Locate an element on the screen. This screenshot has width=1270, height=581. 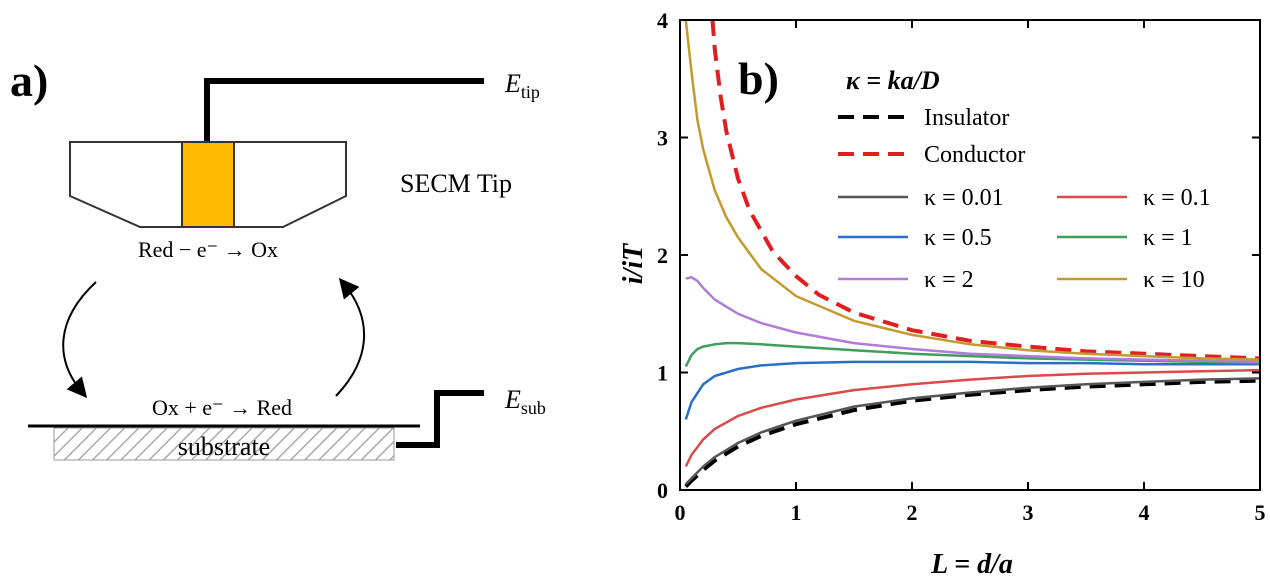
x-tick-label: 5 is located at coordinates (1260, 512).